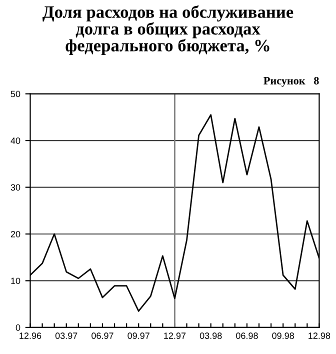  I want to click on x-tick-label: 06.98, so click(247, 335).